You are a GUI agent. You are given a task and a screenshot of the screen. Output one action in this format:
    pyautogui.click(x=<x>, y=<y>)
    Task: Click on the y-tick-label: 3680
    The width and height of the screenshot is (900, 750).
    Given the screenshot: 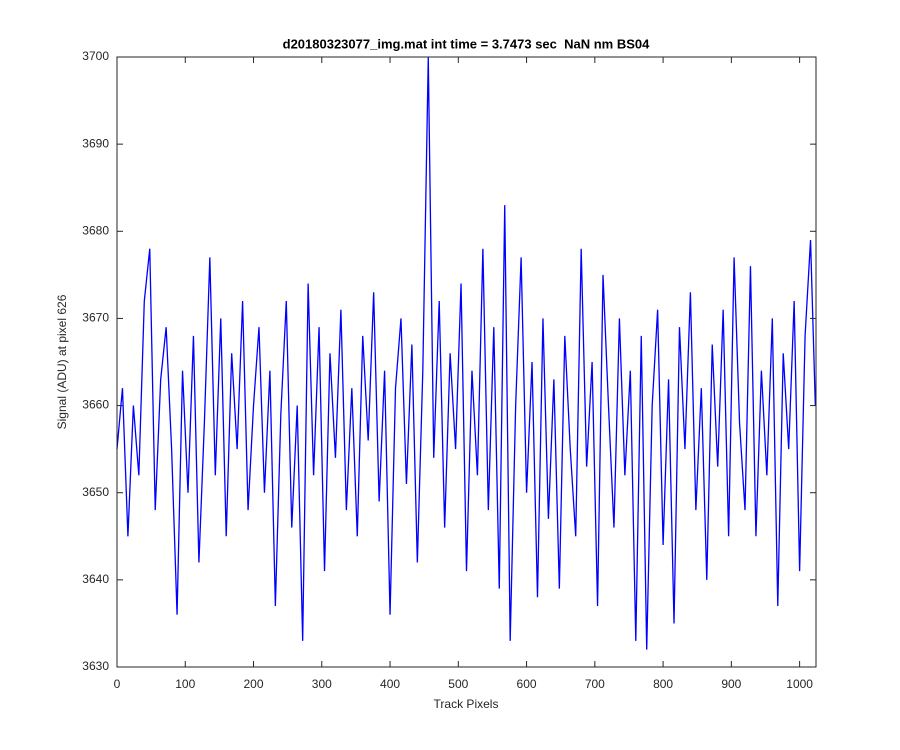 What is the action you would take?
    pyautogui.click(x=95, y=230)
    